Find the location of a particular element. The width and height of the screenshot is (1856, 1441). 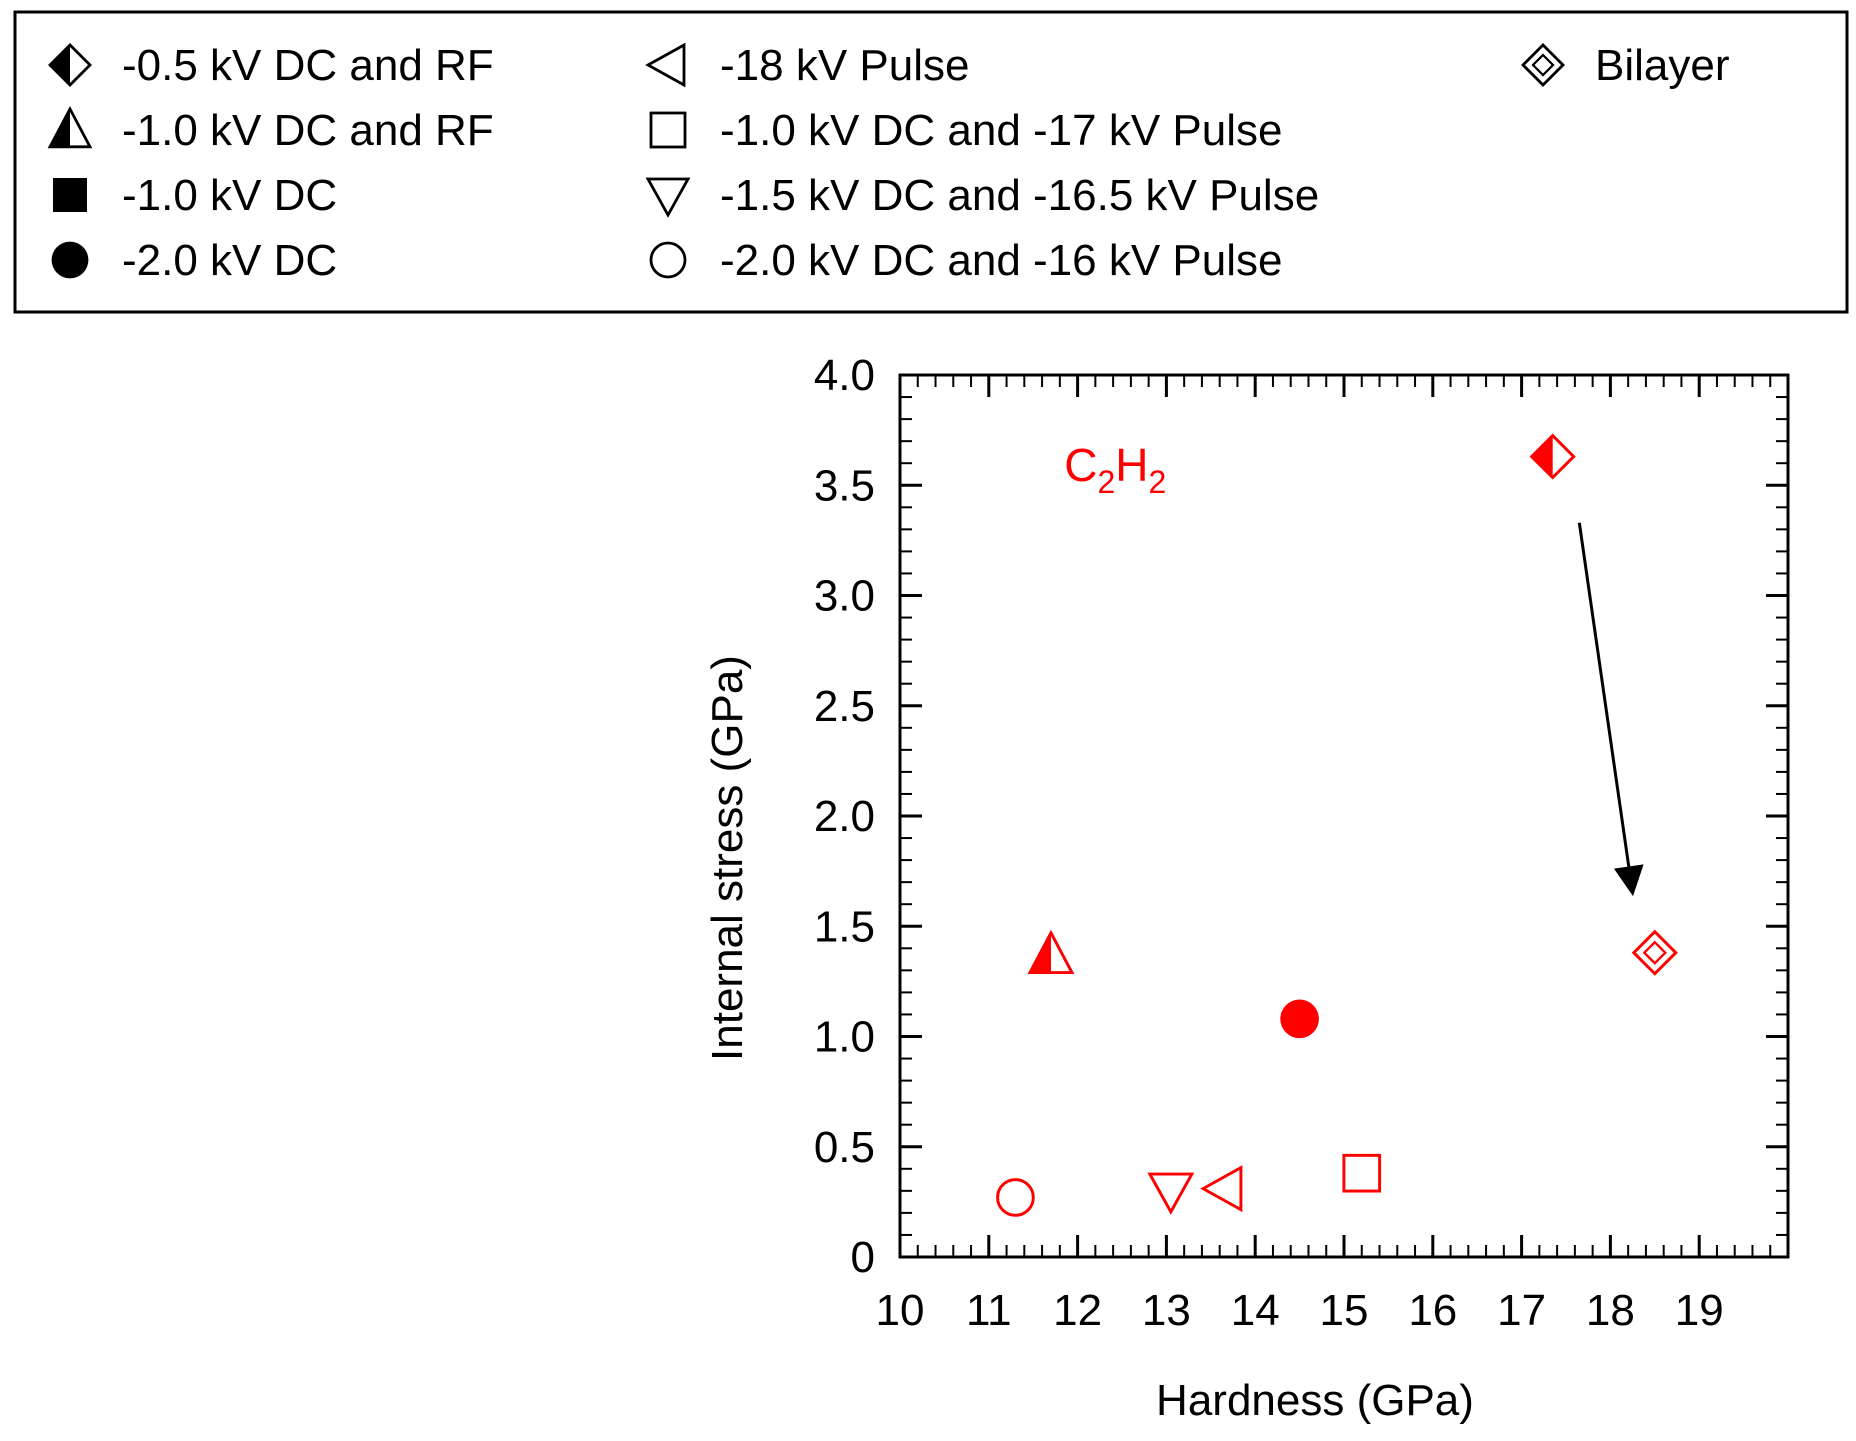

arrow-annotation is located at coordinates (1610, 709).